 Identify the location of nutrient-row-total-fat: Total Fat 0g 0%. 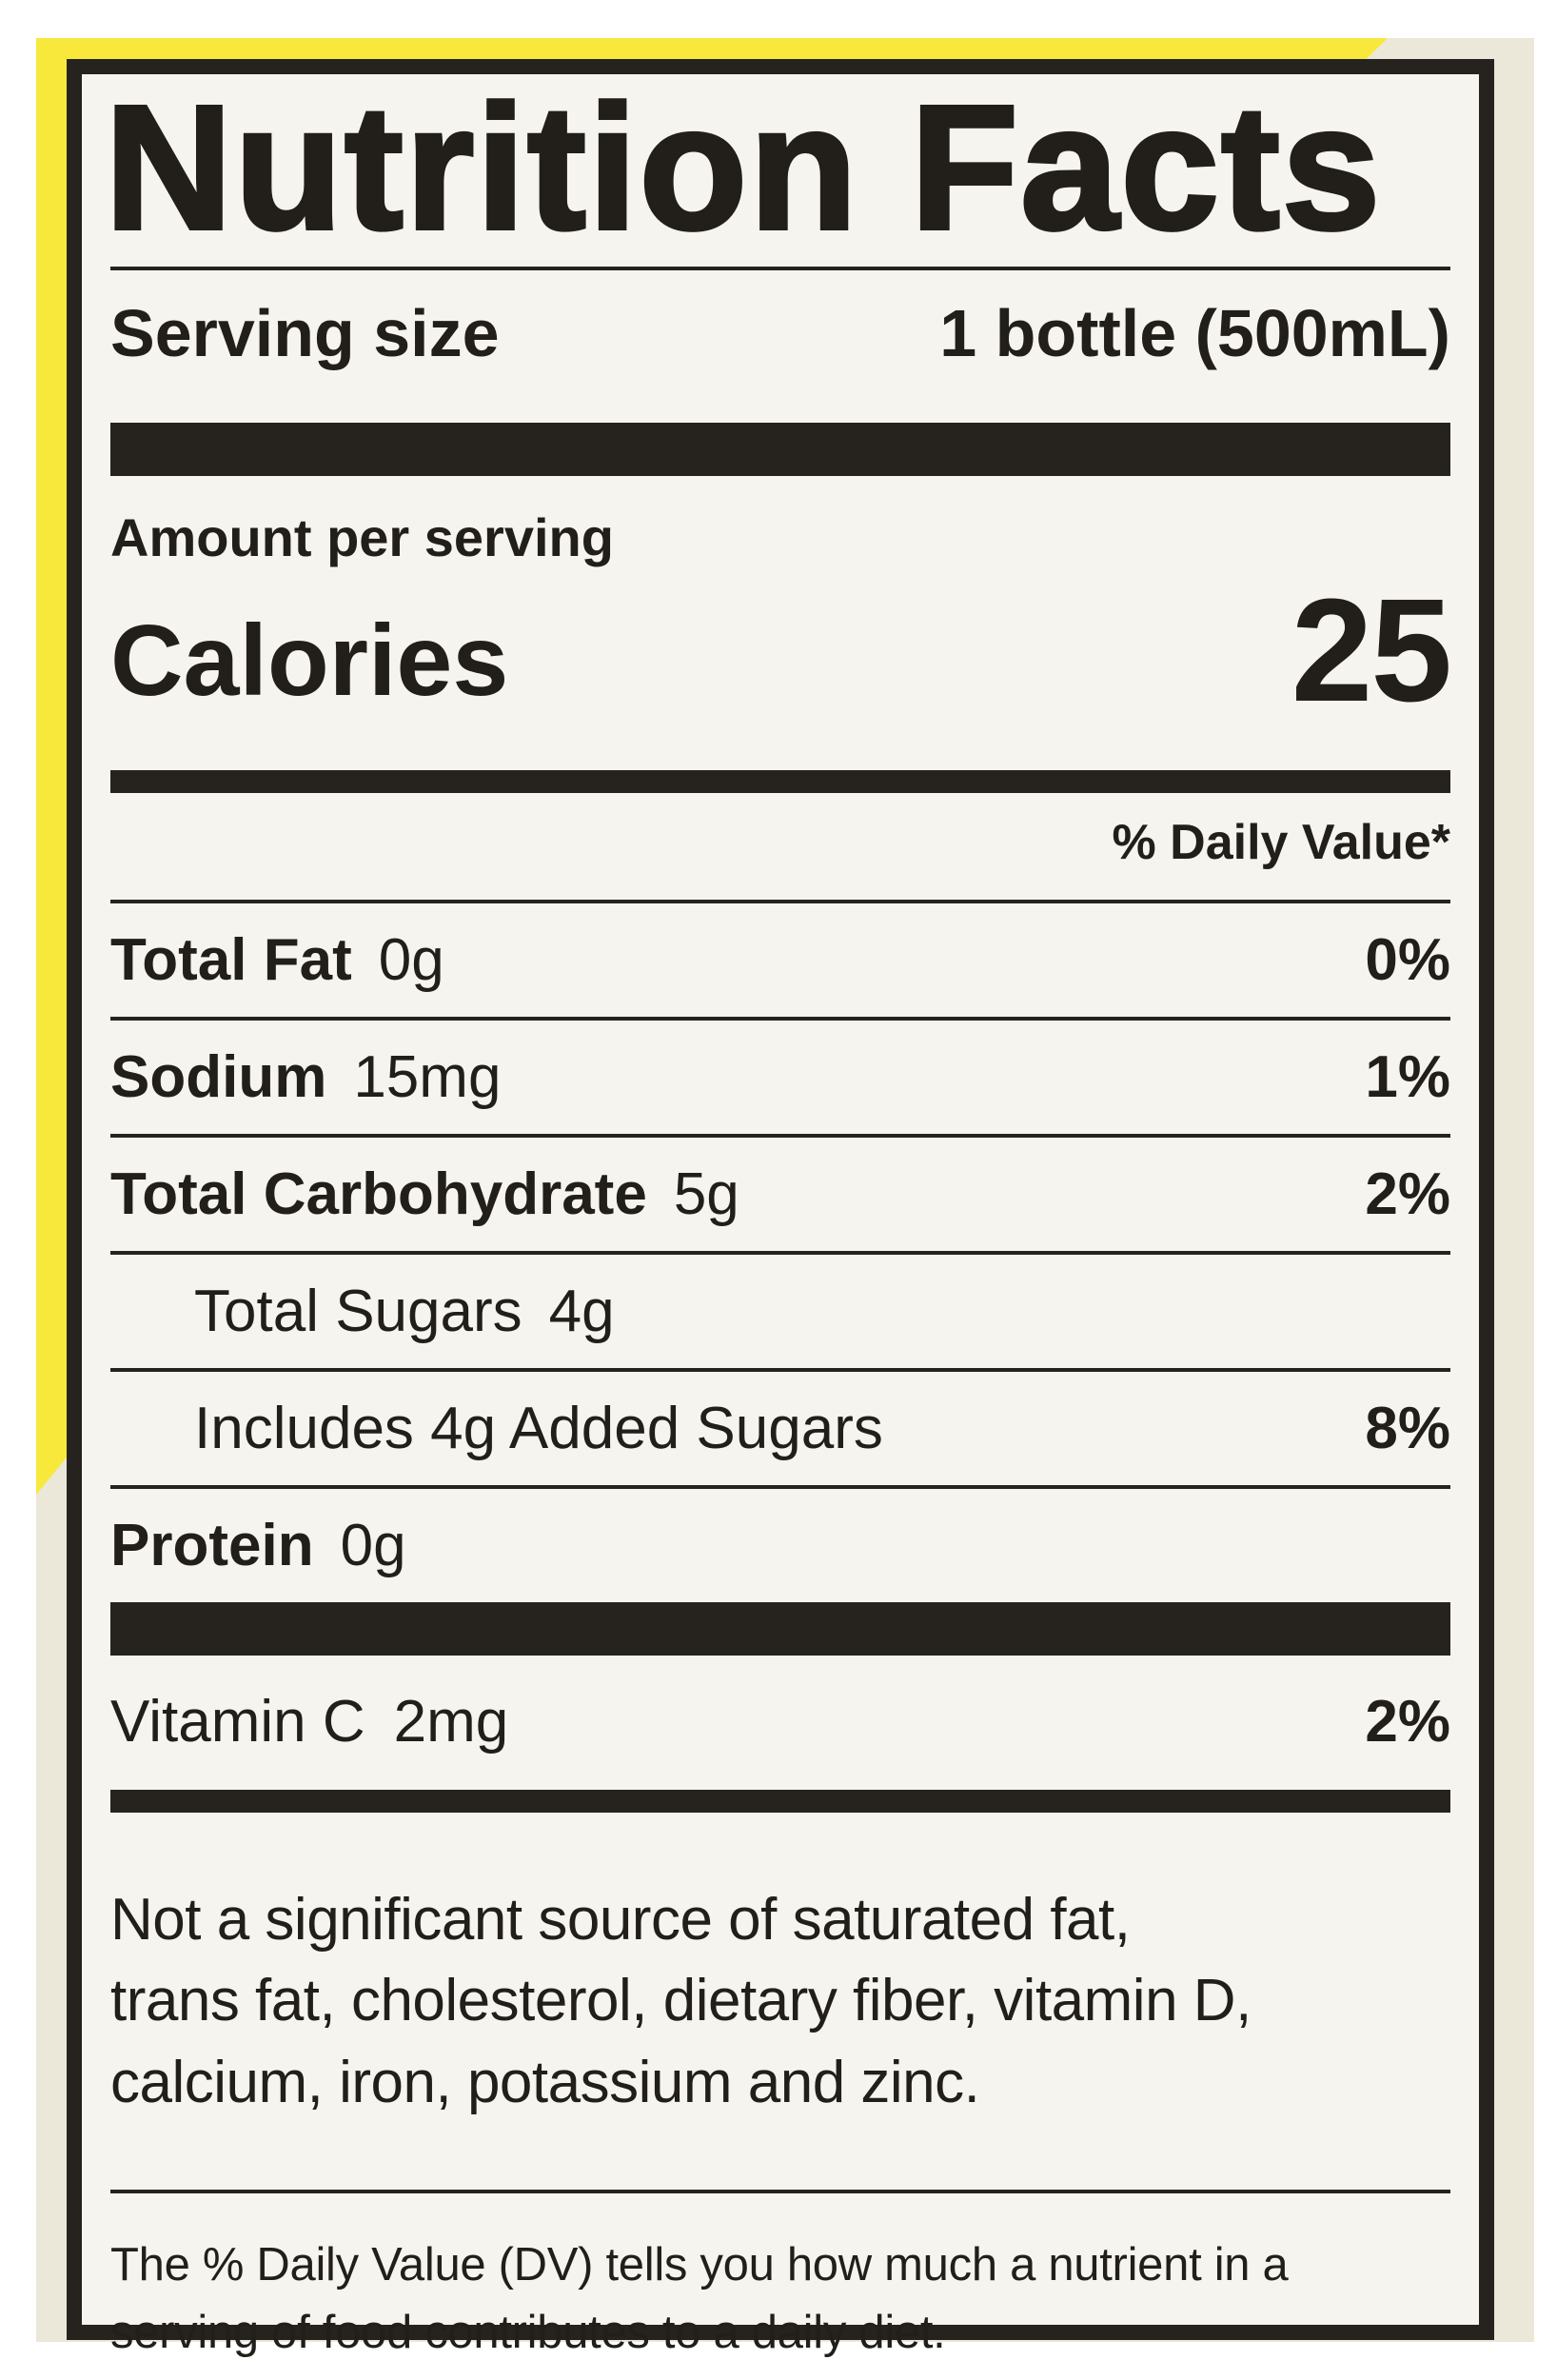
(780, 958).